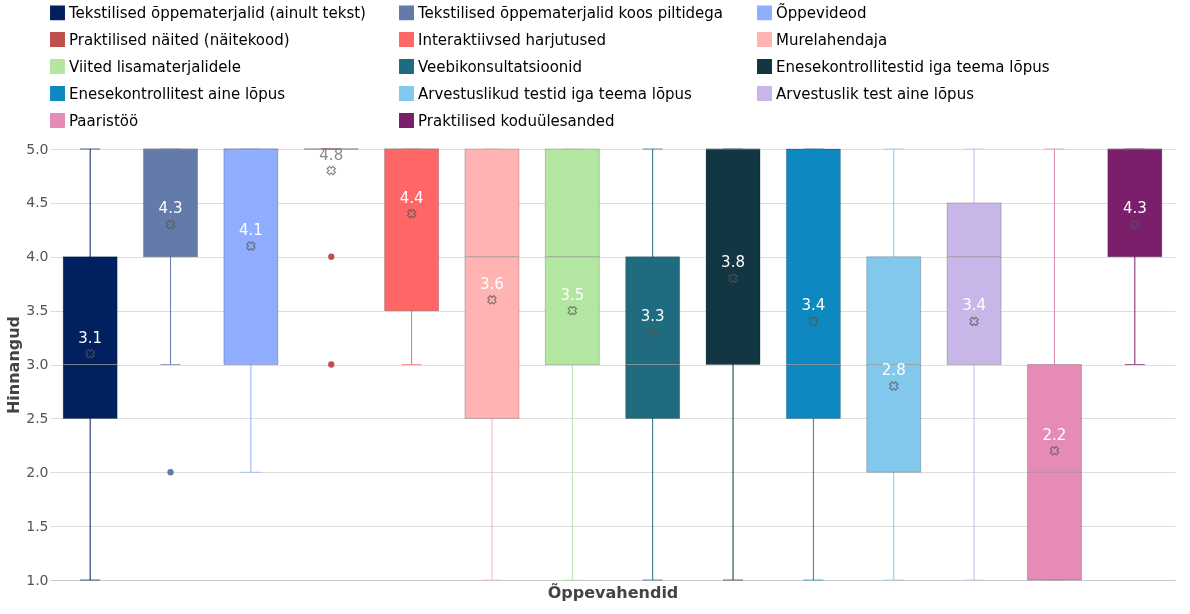 The height and width of the screenshot is (614, 1190). Describe the element at coordinates (512, 39) in the screenshot. I see `legend-label: Interaktiivsed harjutused` at that location.